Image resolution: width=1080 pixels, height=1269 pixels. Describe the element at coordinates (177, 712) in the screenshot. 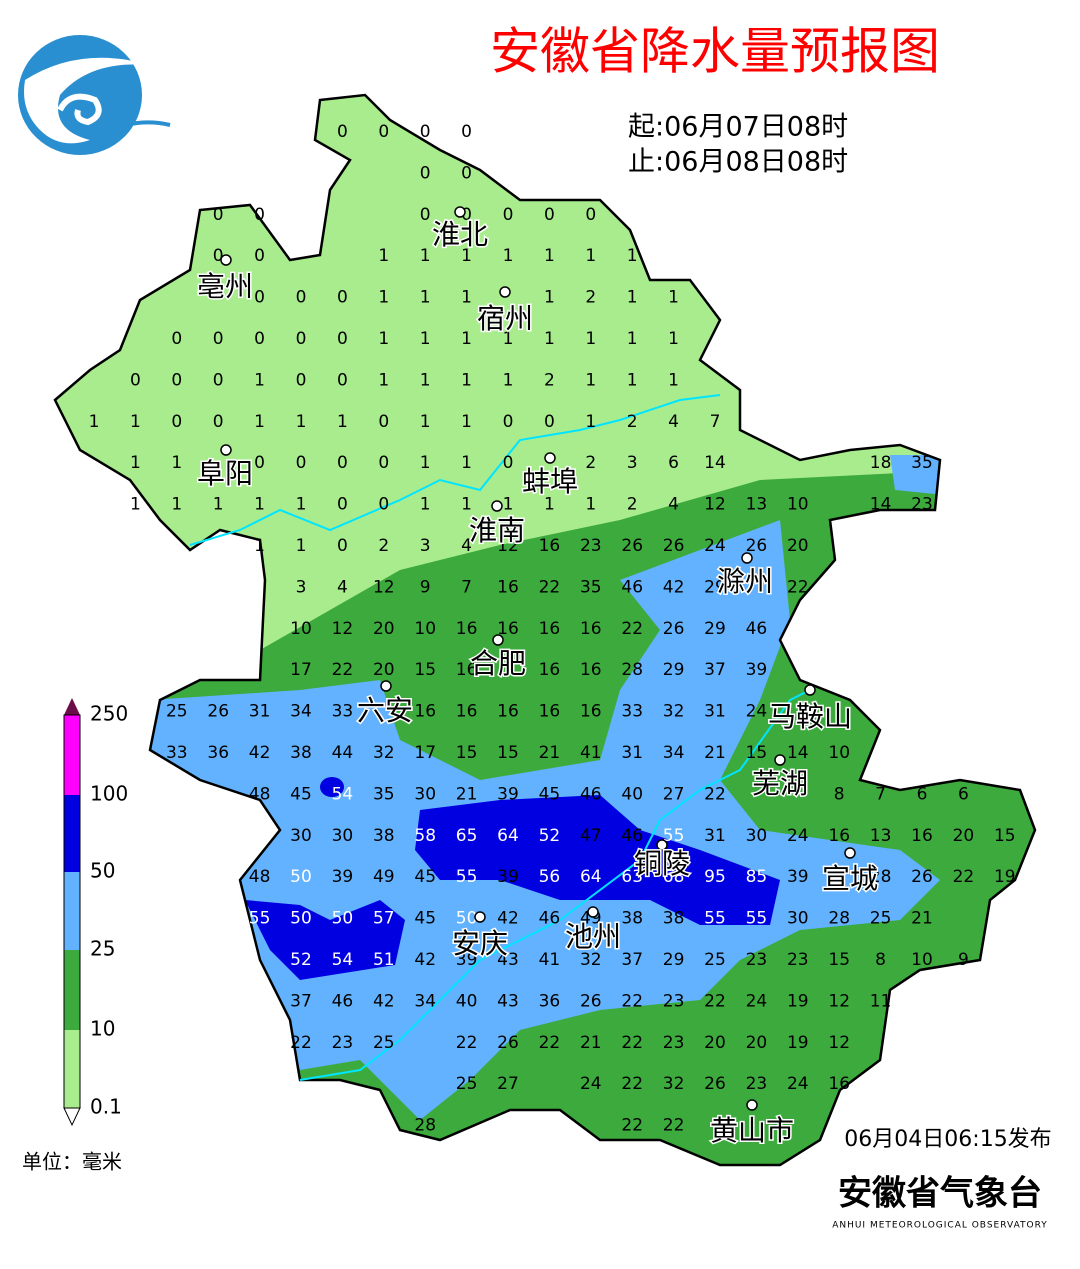

I see `station-value: 25` at that location.